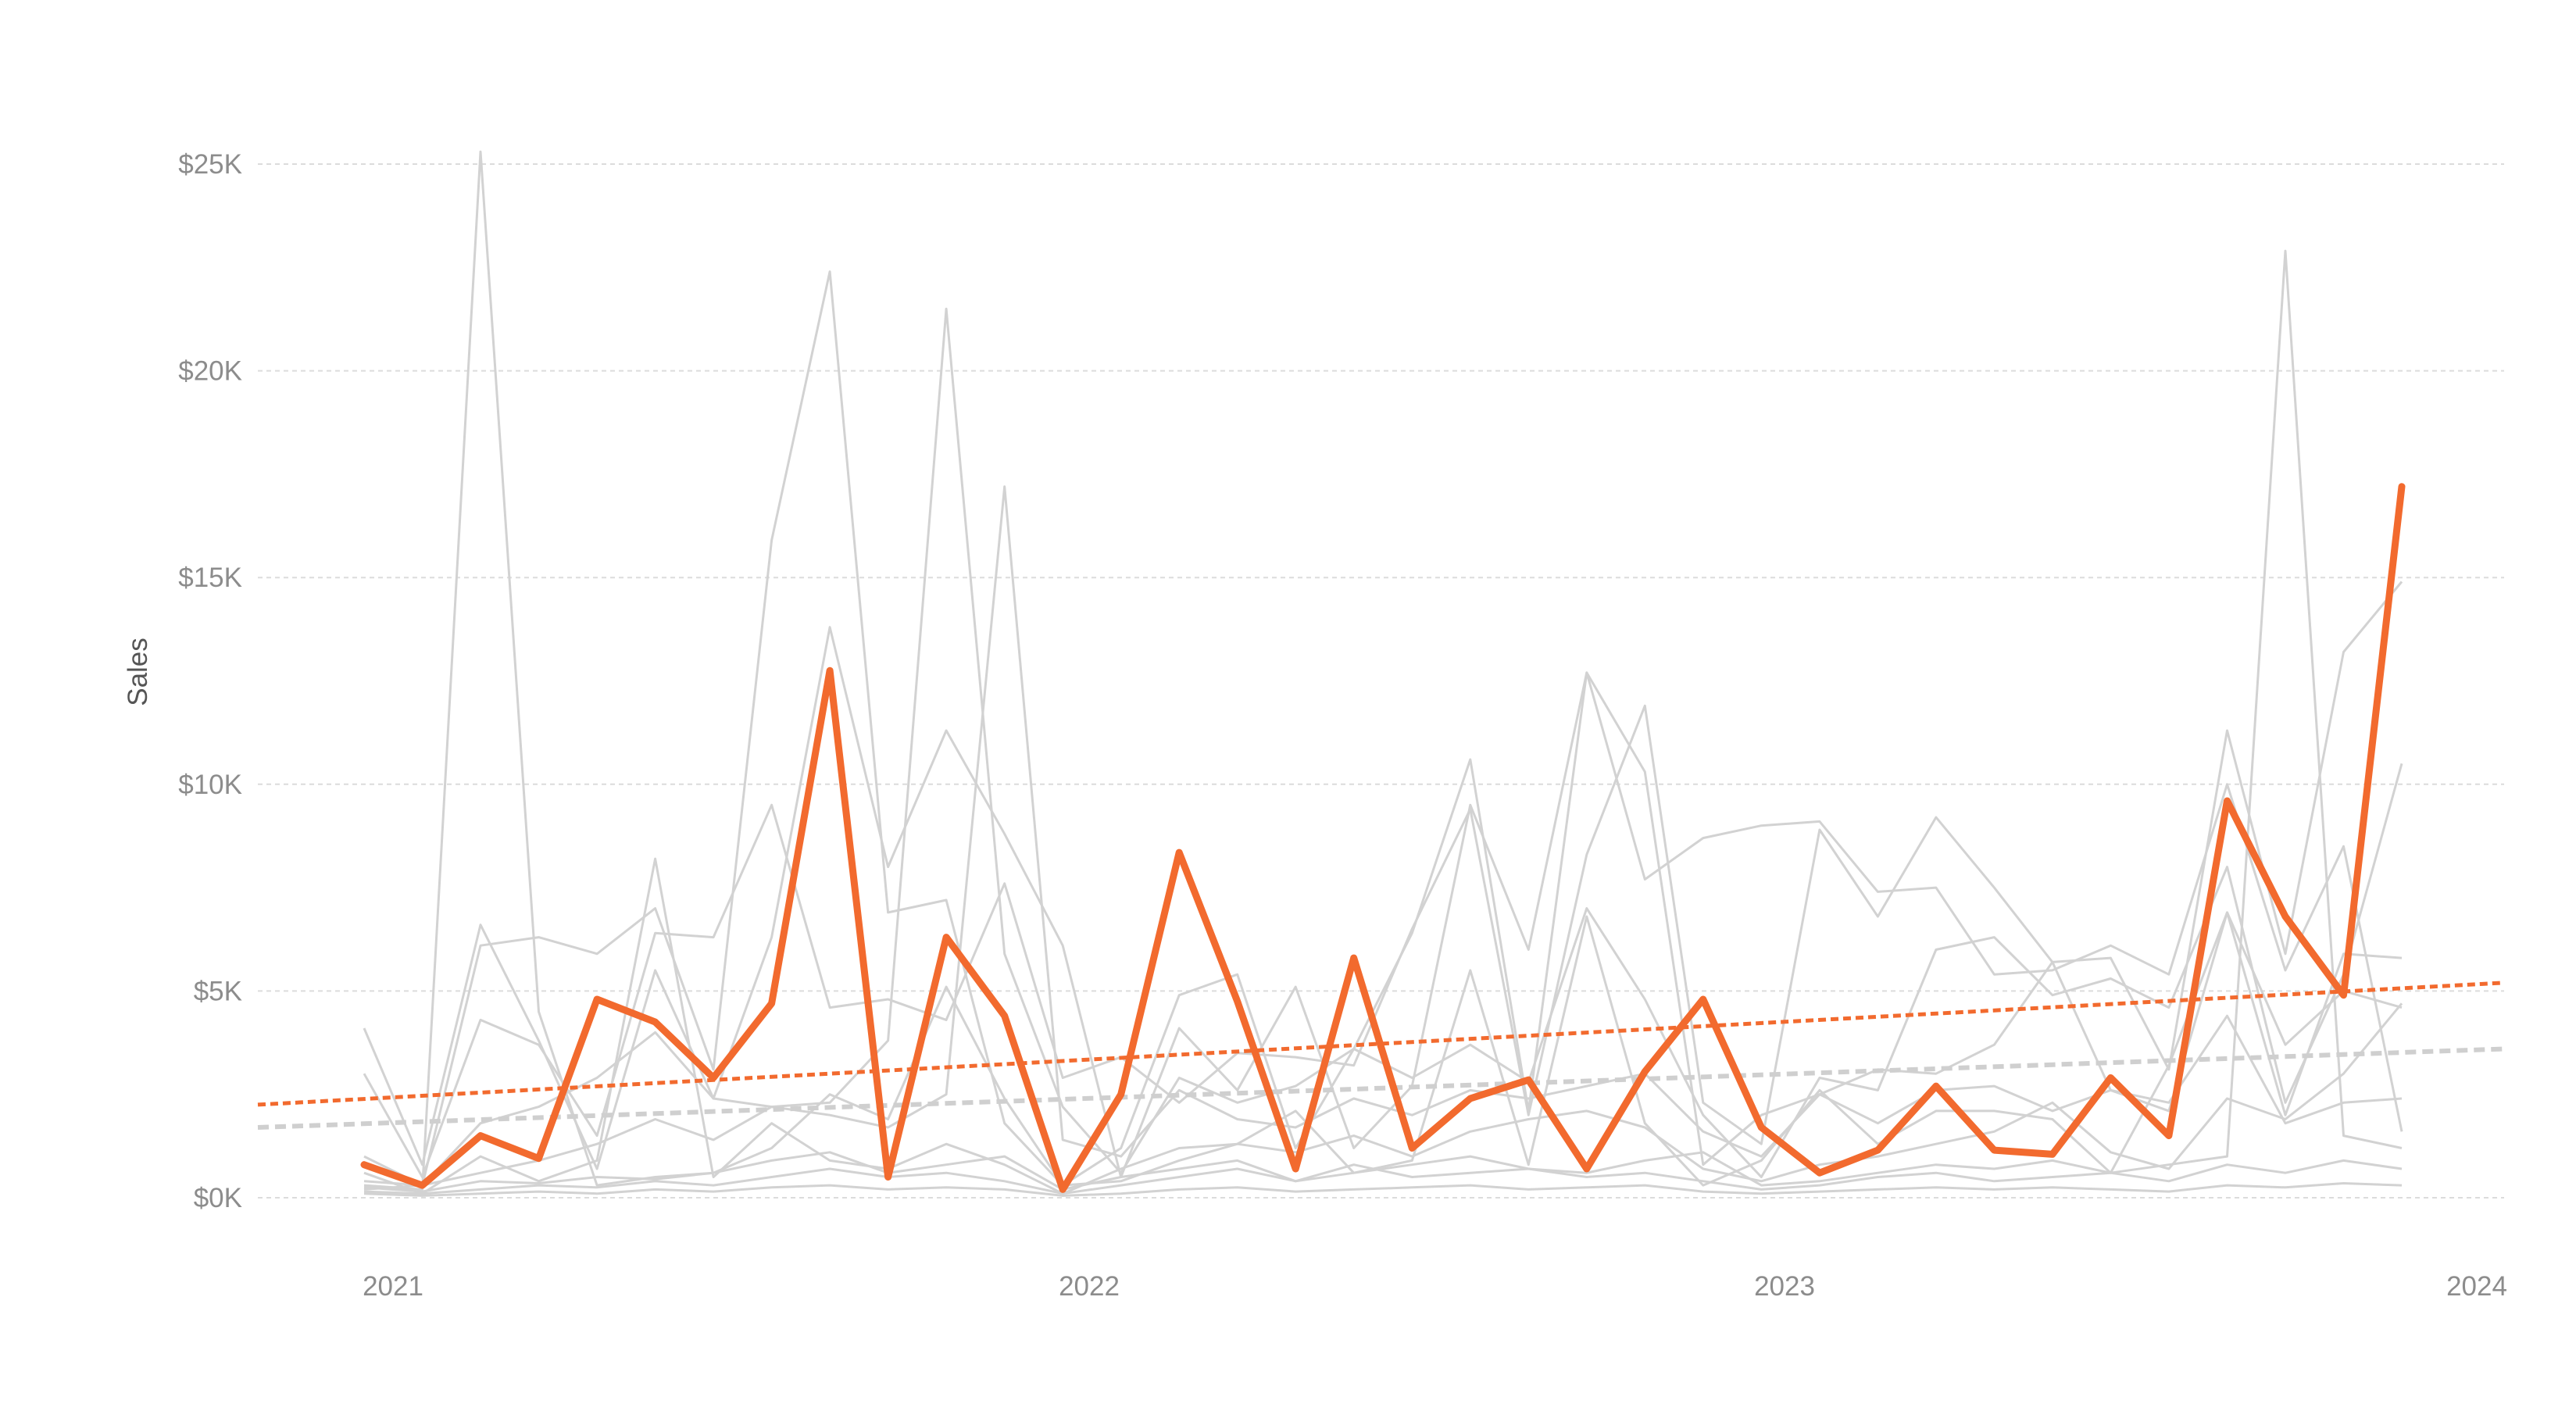  I want to click on x-tick-label: 2022, so click(1089, 1286).